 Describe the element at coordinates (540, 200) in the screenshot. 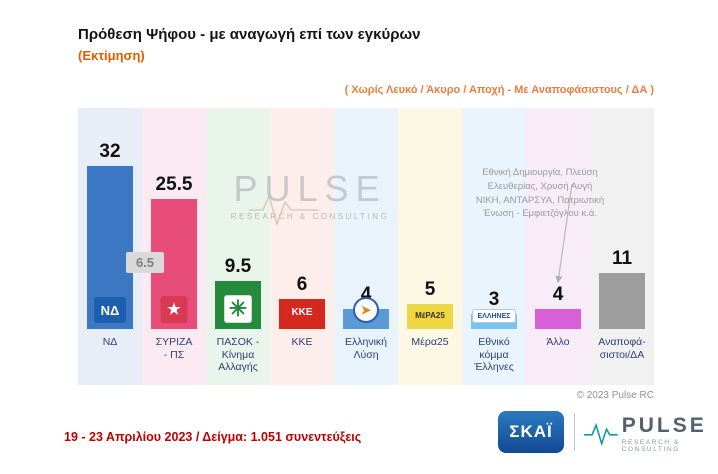

I see `annotation-line: ΝΙΚΗ, ΑΝΤΑΡΣΥΑ, Πατριωτική` at that location.